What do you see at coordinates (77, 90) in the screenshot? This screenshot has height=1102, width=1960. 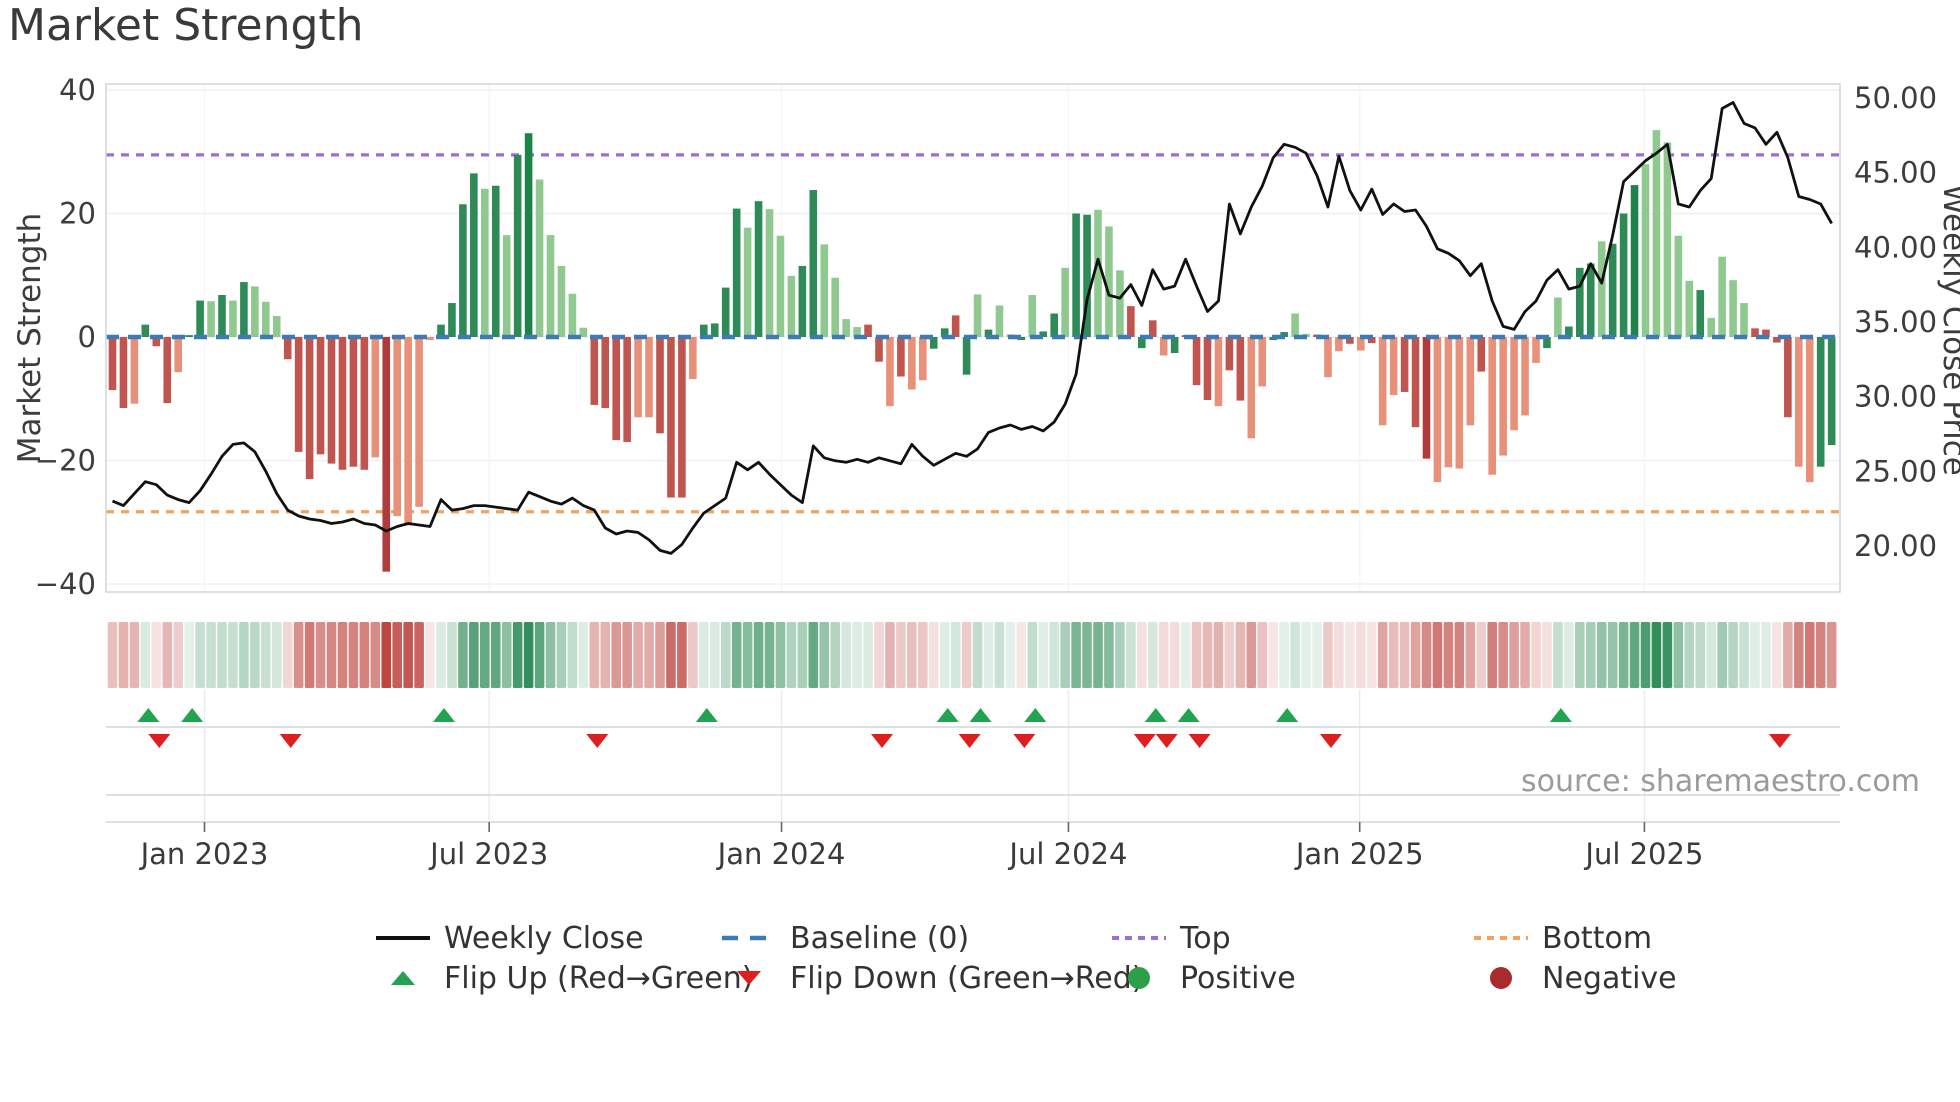 I see `left-tick-label: 40` at bounding box center [77, 90].